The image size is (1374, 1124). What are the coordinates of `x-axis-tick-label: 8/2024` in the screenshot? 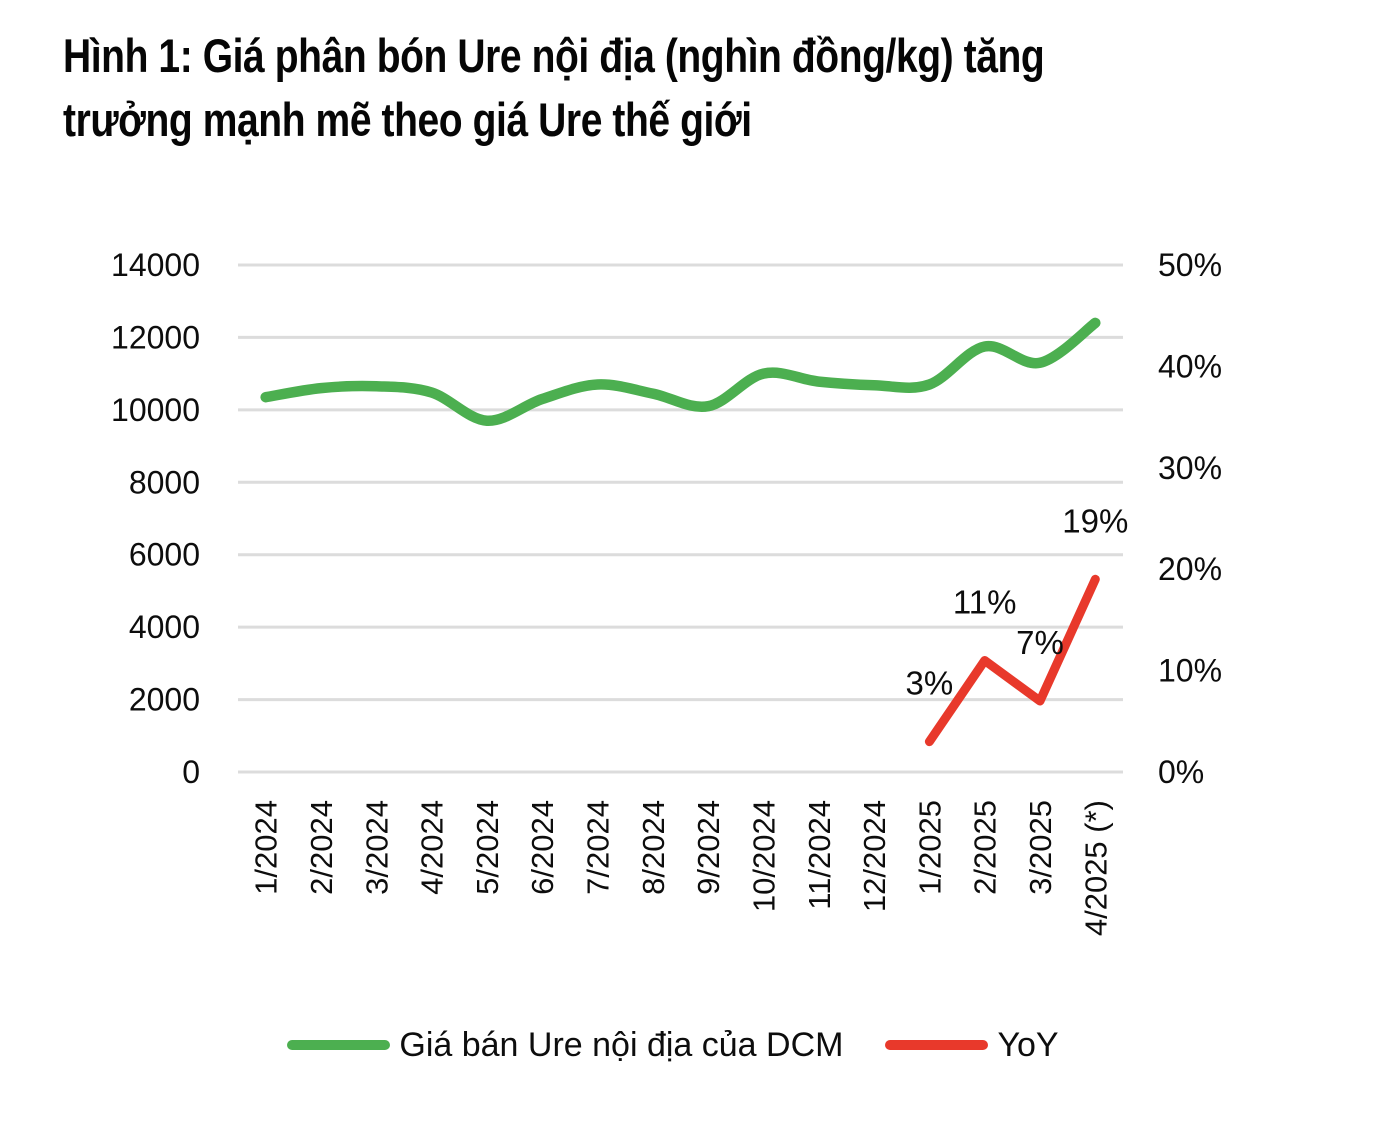 It's located at (653, 847).